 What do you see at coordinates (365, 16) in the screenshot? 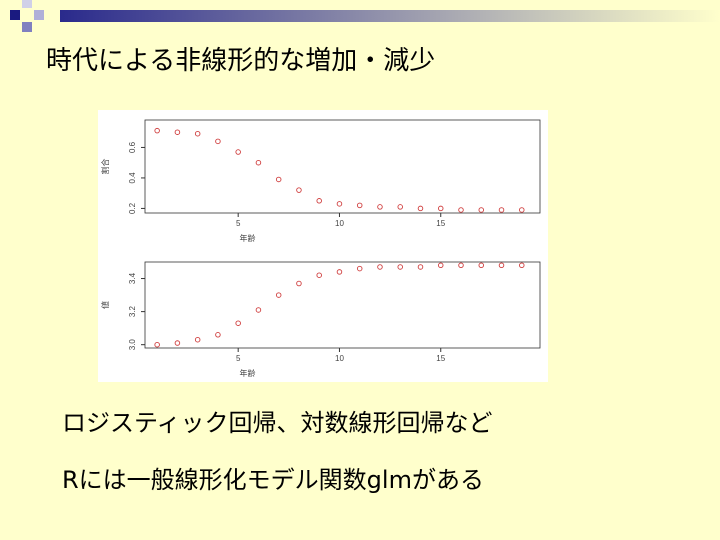
I see `decoration` at bounding box center [365, 16].